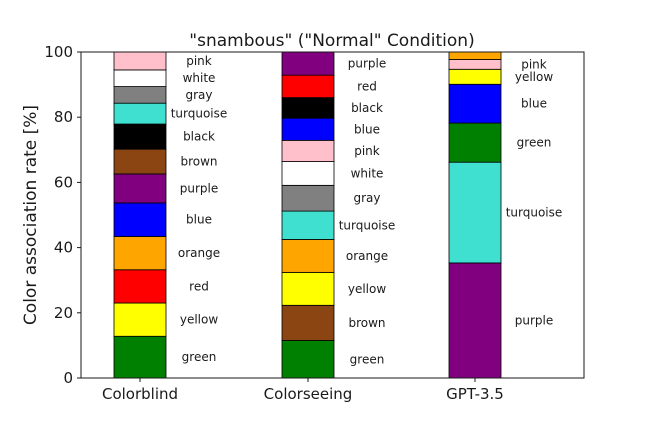 Image resolution: width=648 pixels, height=432 pixels. Describe the element at coordinates (308, 256) in the screenshot. I see `bar-segment-colorseeing-orange` at that location.